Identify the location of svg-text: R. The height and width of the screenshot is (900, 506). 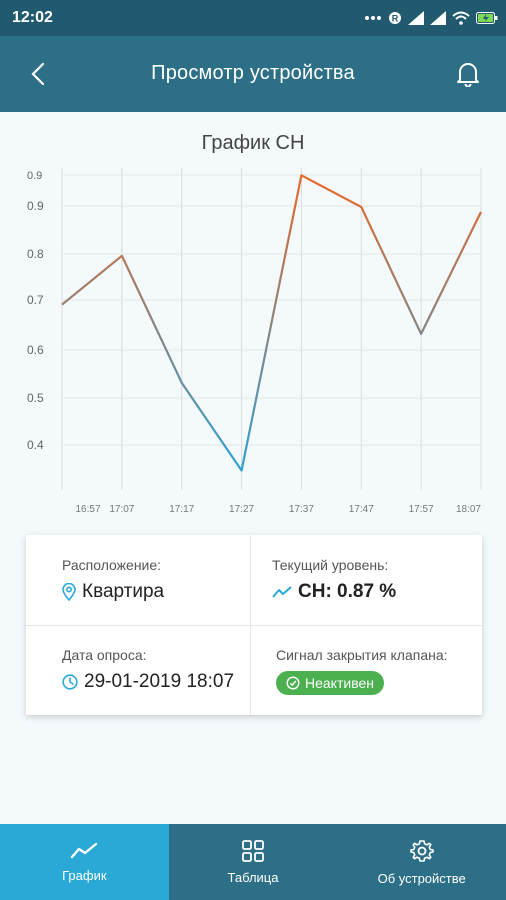
(395, 19).